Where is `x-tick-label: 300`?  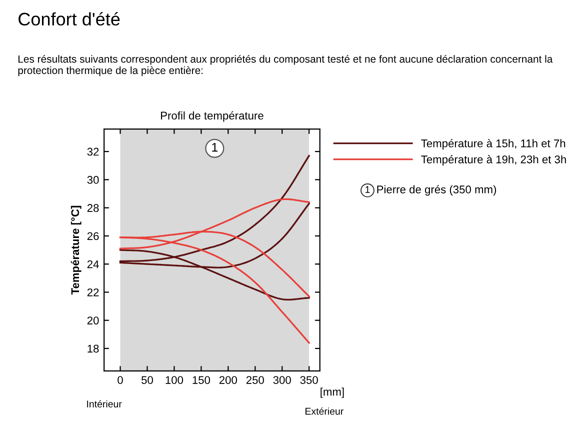 x-tick-label: 300 is located at coordinates (282, 380).